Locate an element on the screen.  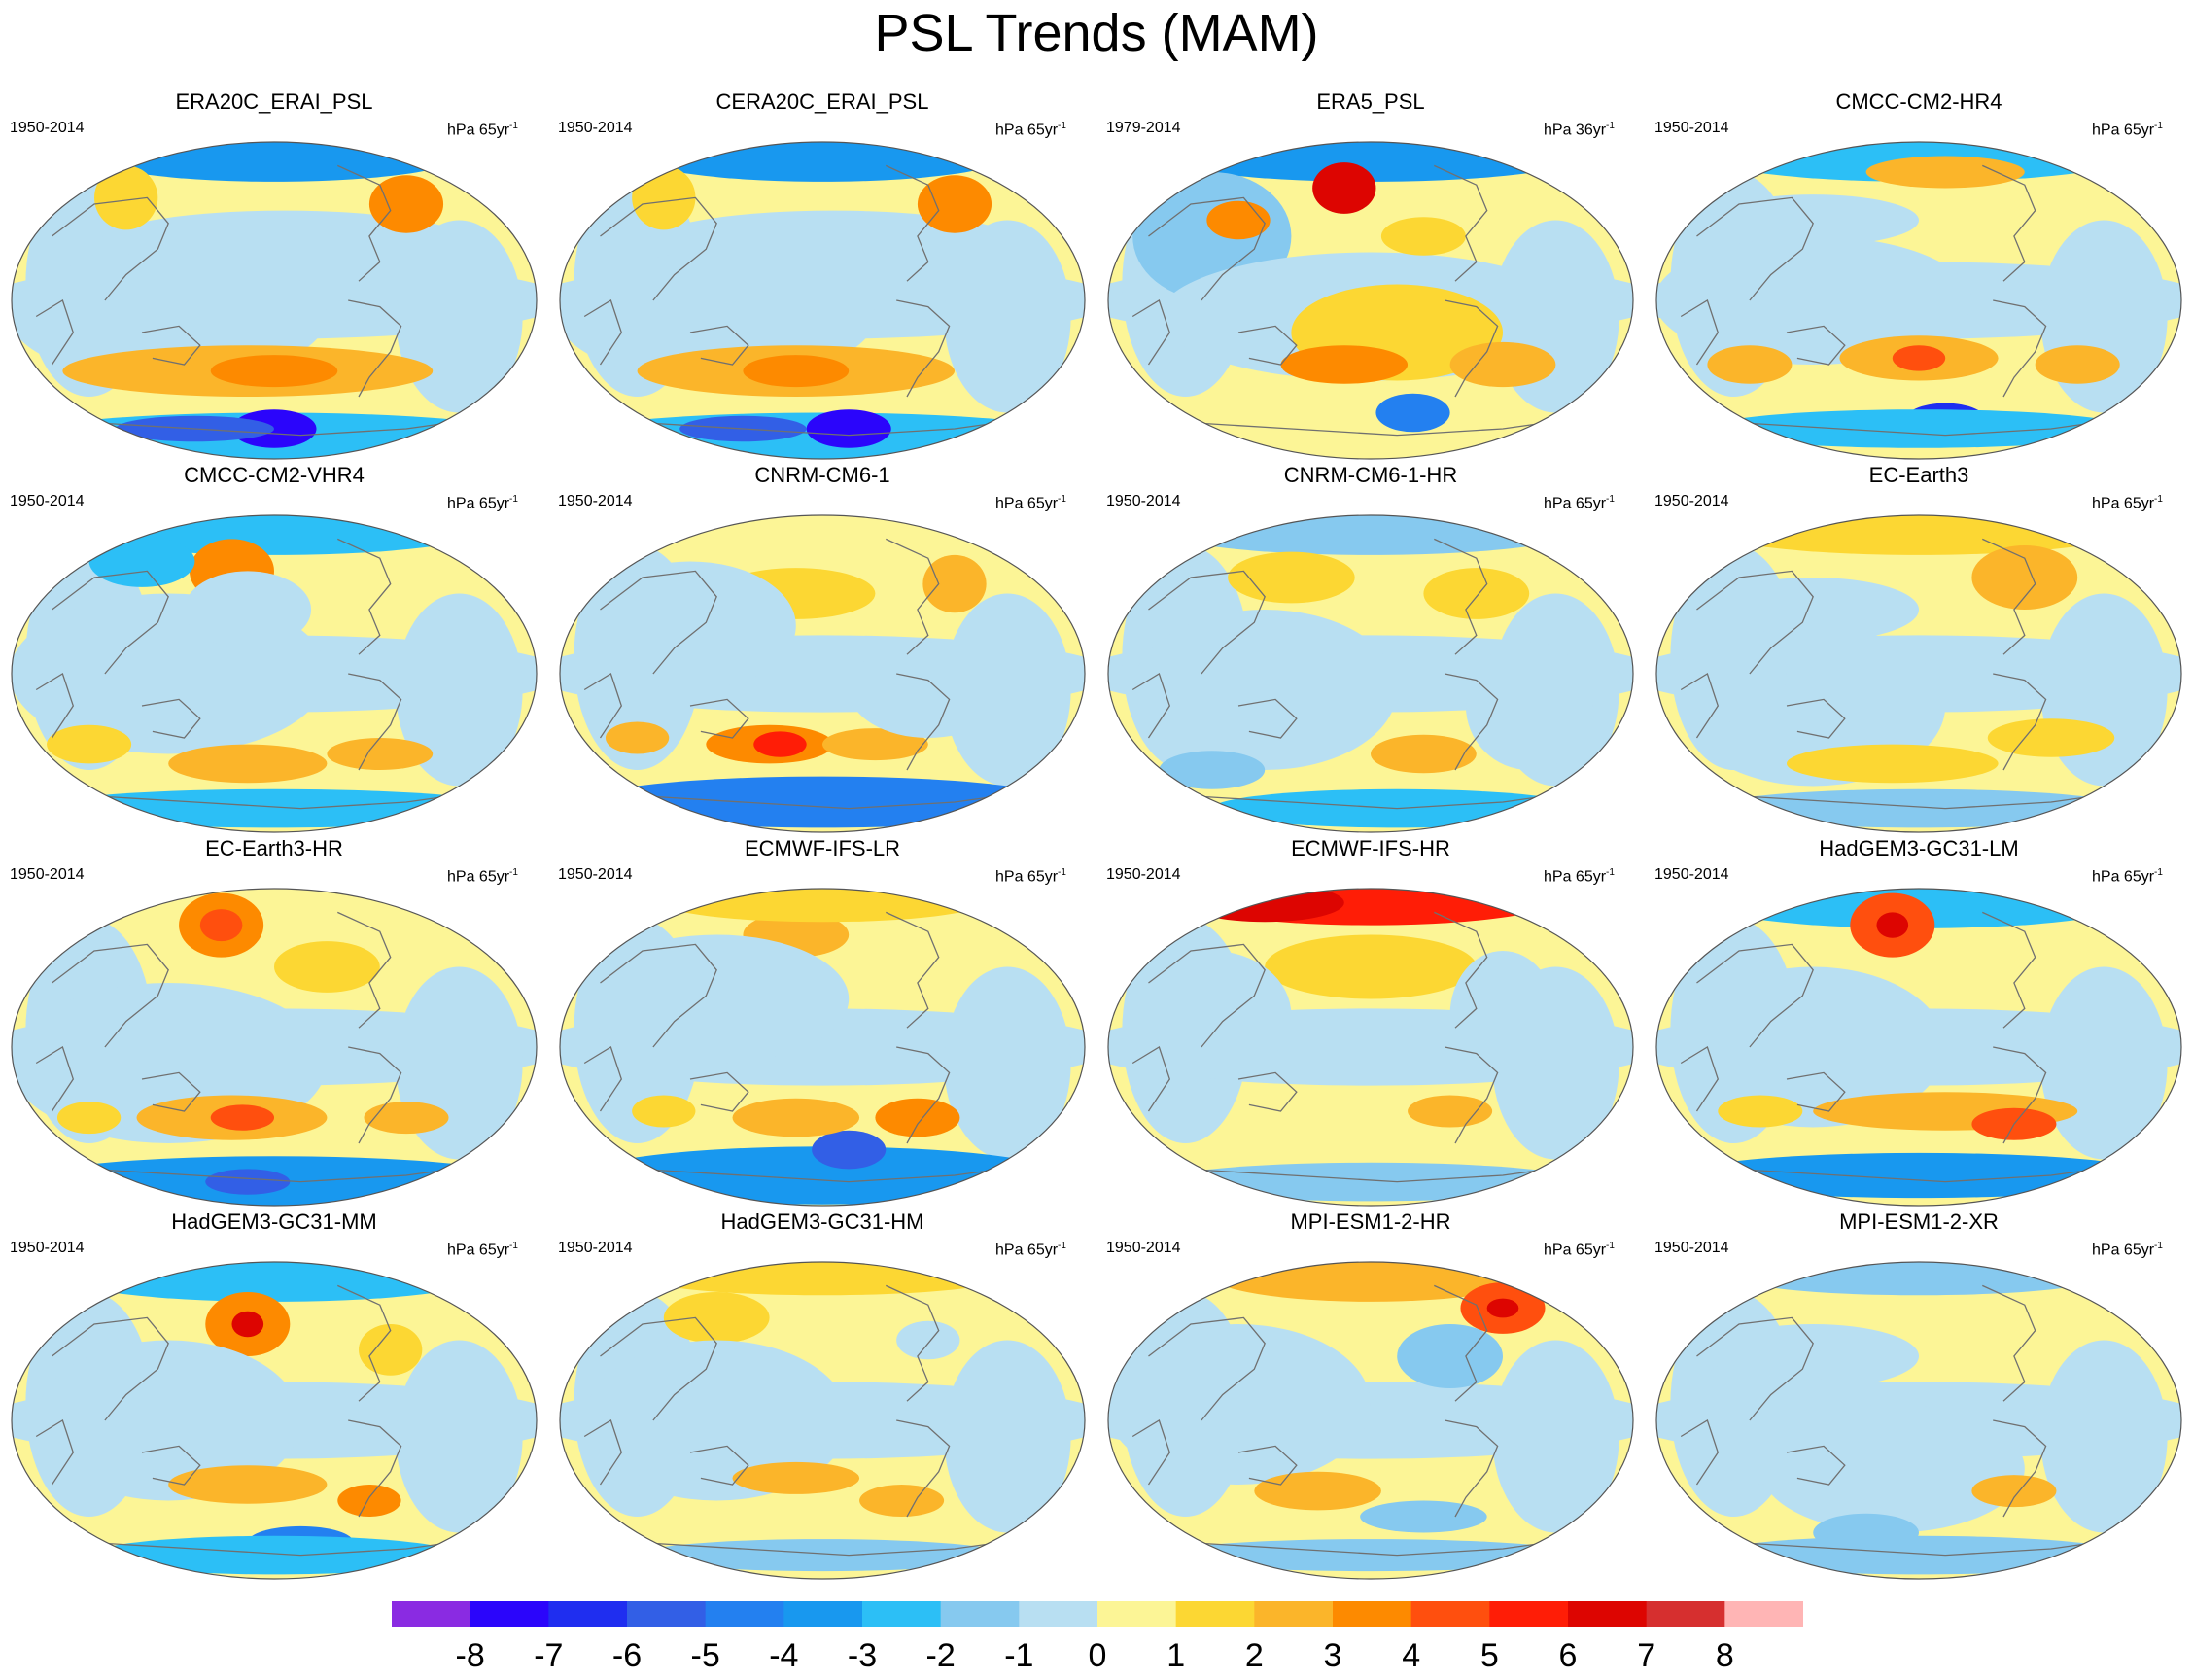
map-panel: CMCC-CM2-VHR4 1950-2014 hPa 65yr-1 is located at coordinates (274, 644).